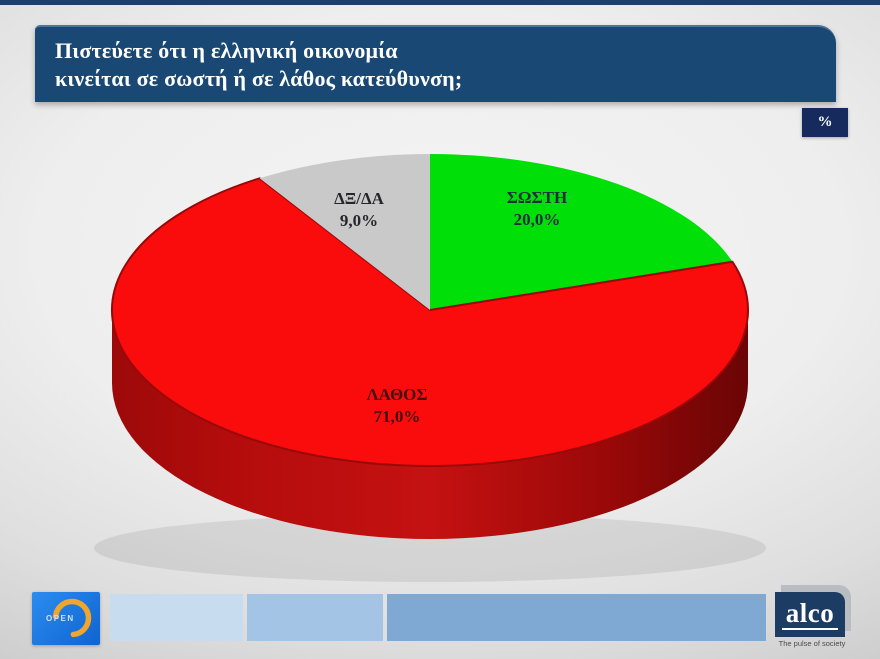  I want to click on pie-label-dxda-value: 9,0%, so click(359, 220).